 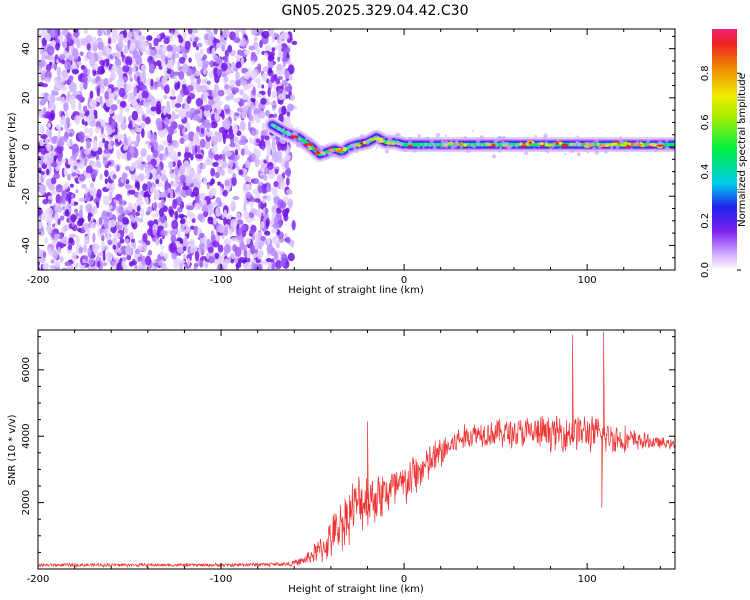 What do you see at coordinates (404, 280) in the screenshot?
I see `spectrogram-x-tick-label: 0` at bounding box center [404, 280].